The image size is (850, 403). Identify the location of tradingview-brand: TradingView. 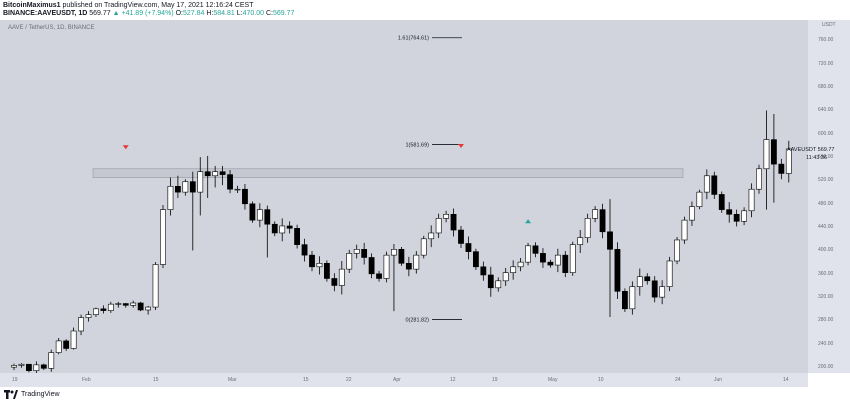
(40, 394).